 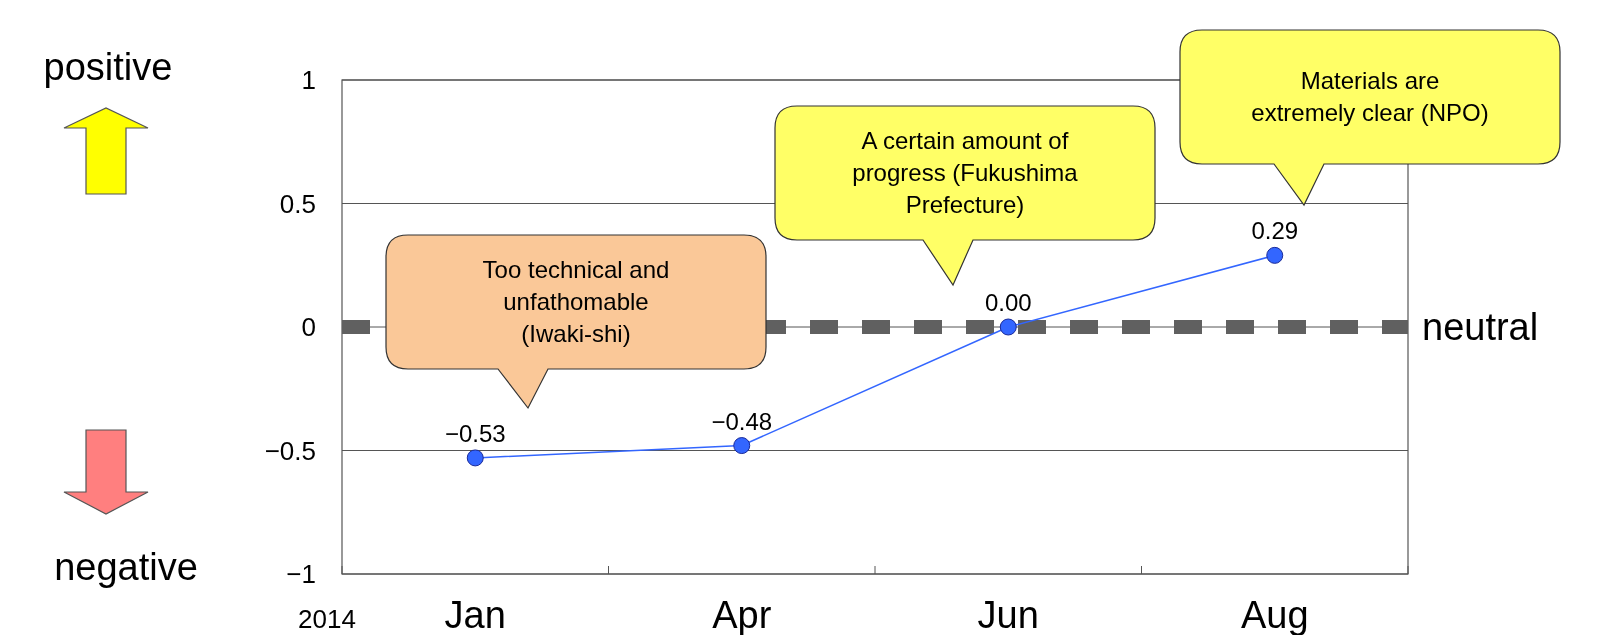 I want to click on y-tick-label: 0.5, so click(x=297, y=203).